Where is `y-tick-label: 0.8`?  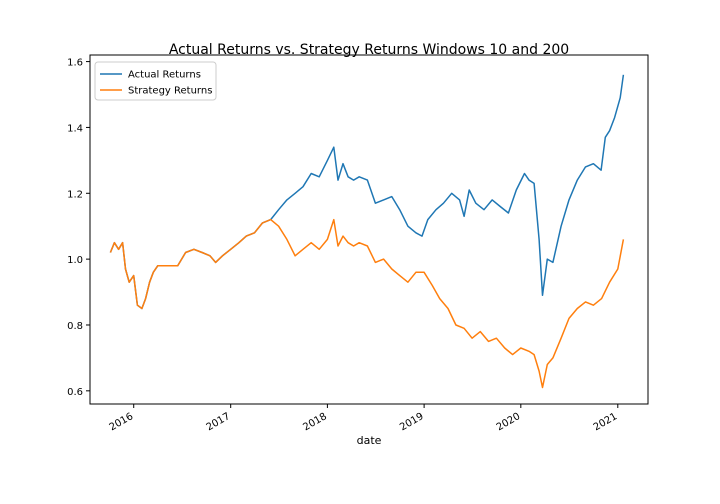
y-tick-label: 0.8 is located at coordinates (75, 326).